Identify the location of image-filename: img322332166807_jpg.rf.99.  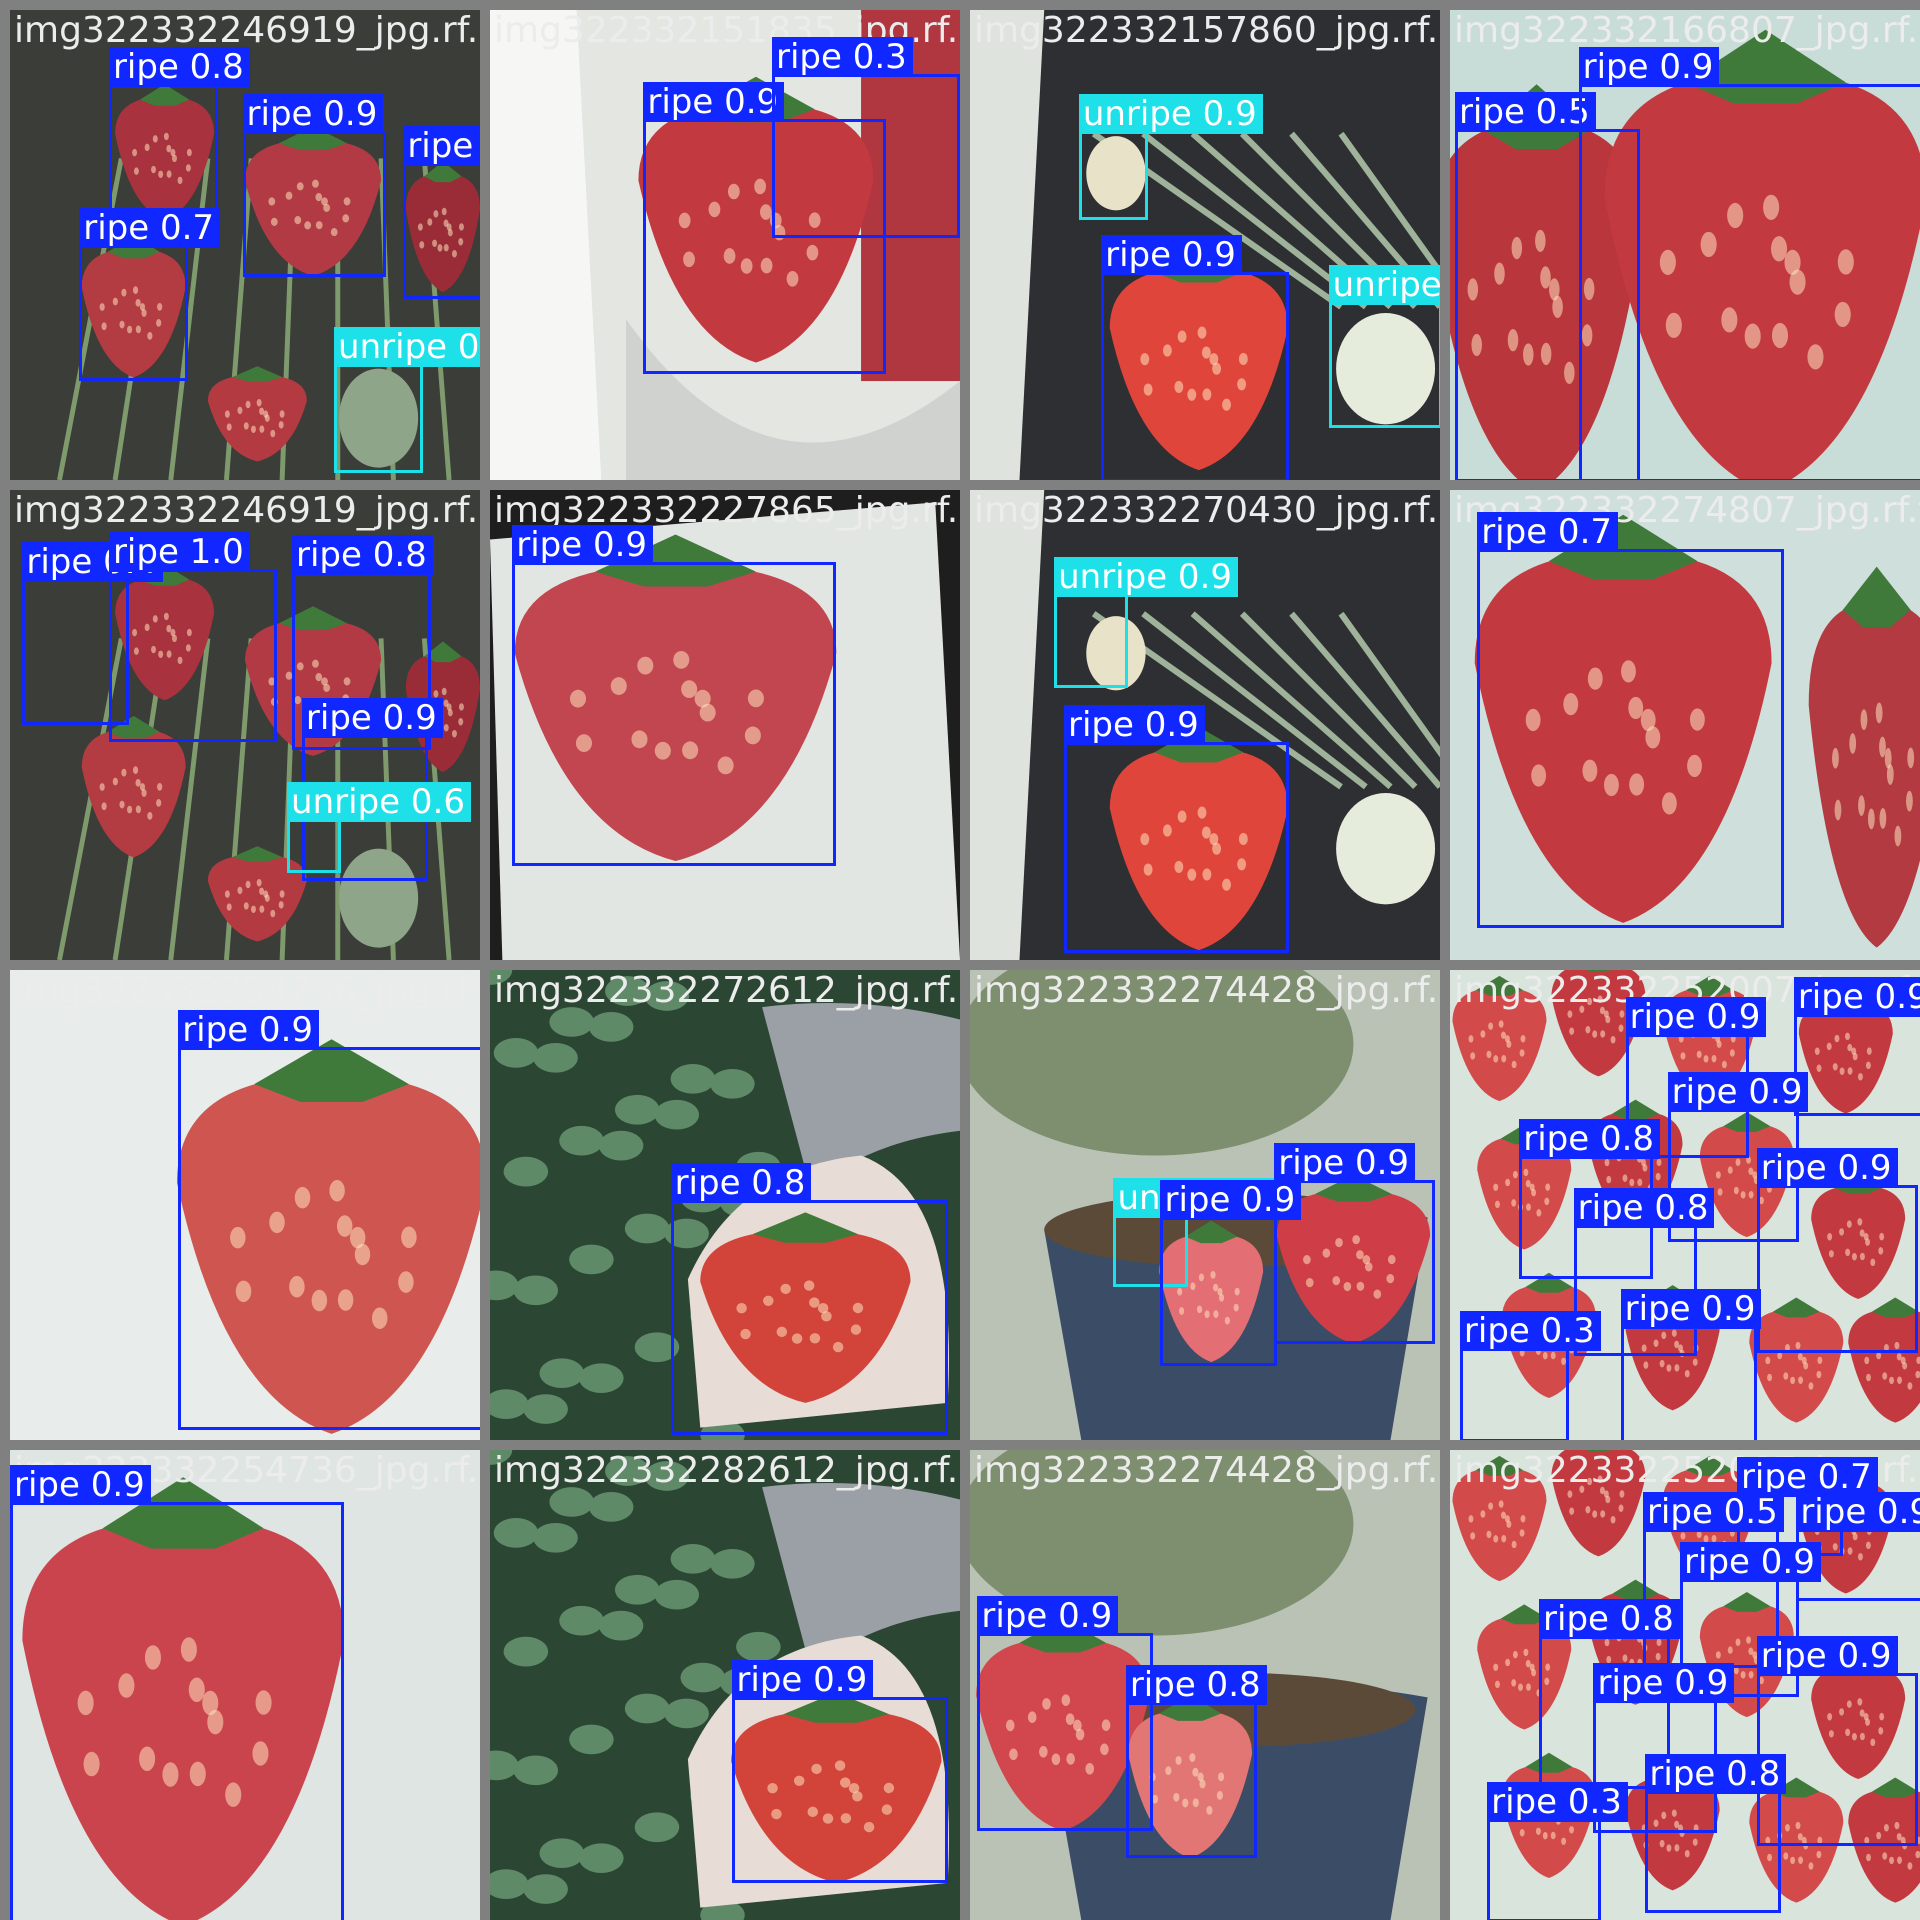
(1687, 30).